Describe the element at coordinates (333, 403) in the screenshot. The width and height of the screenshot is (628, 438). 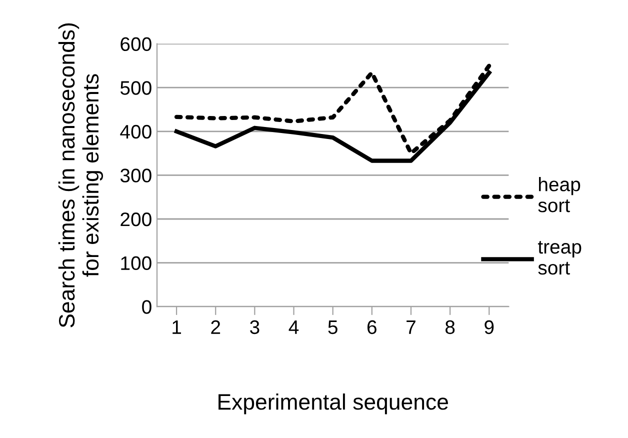
I see `x-axis-title: Experimental sequence` at that location.